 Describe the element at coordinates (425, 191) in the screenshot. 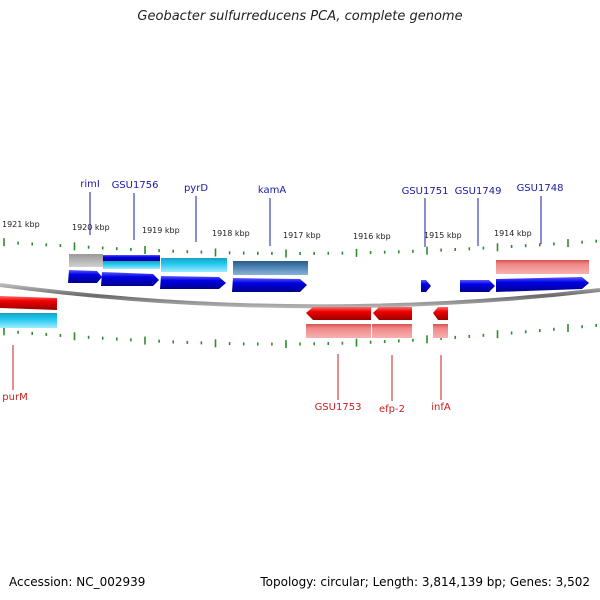

I see `gene-label-GSU1751: GSU1751` at that location.